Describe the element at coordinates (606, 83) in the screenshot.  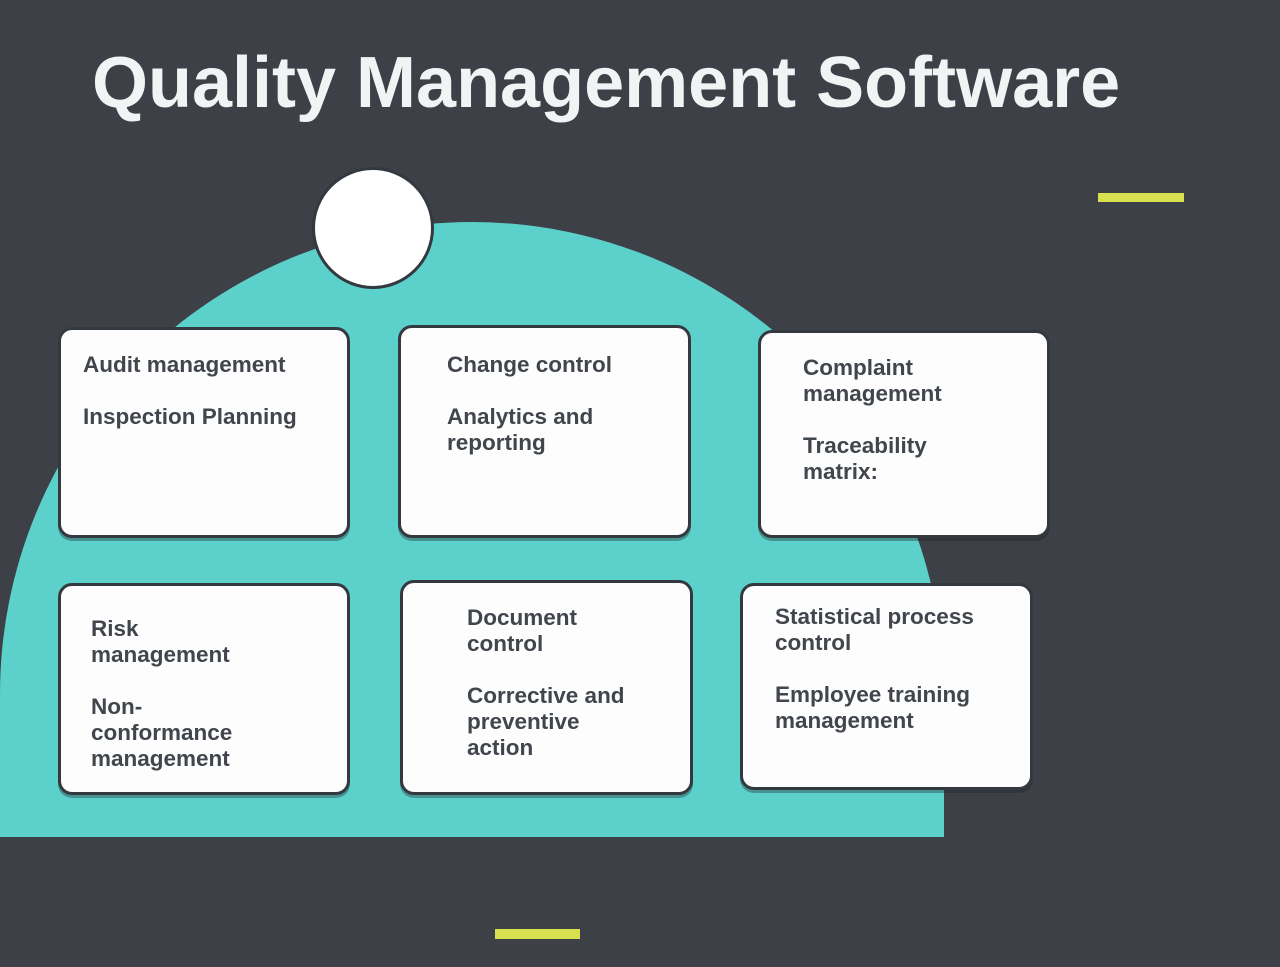
I see `page-title: Quality Management Software` at that location.